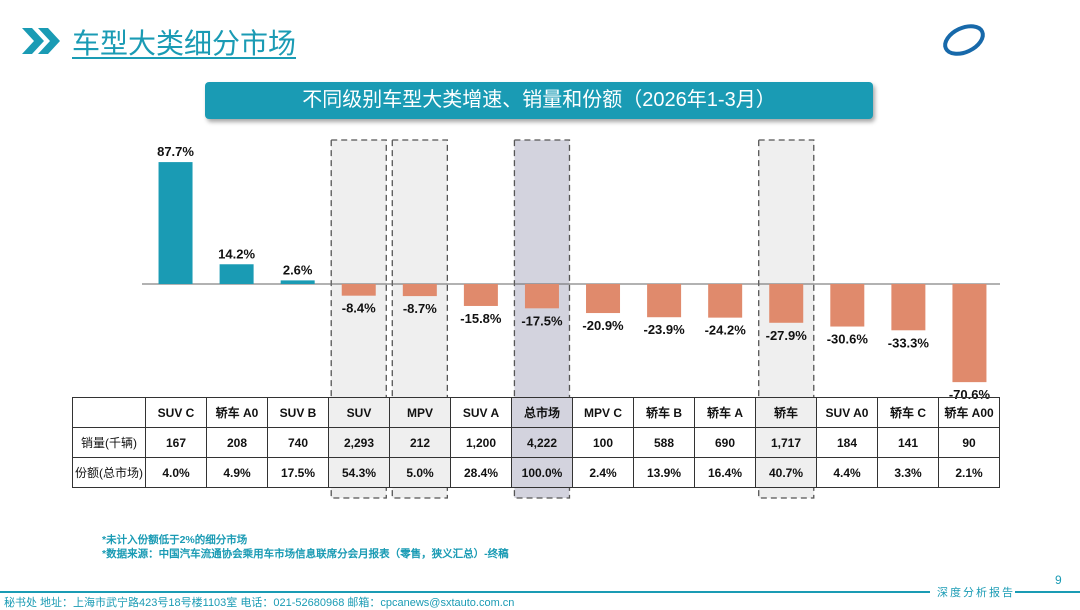 Image resolution: width=1080 pixels, height=610 pixels. What do you see at coordinates (298, 442) in the screenshot?
I see `sales-cell: 740` at bounding box center [298, 442].